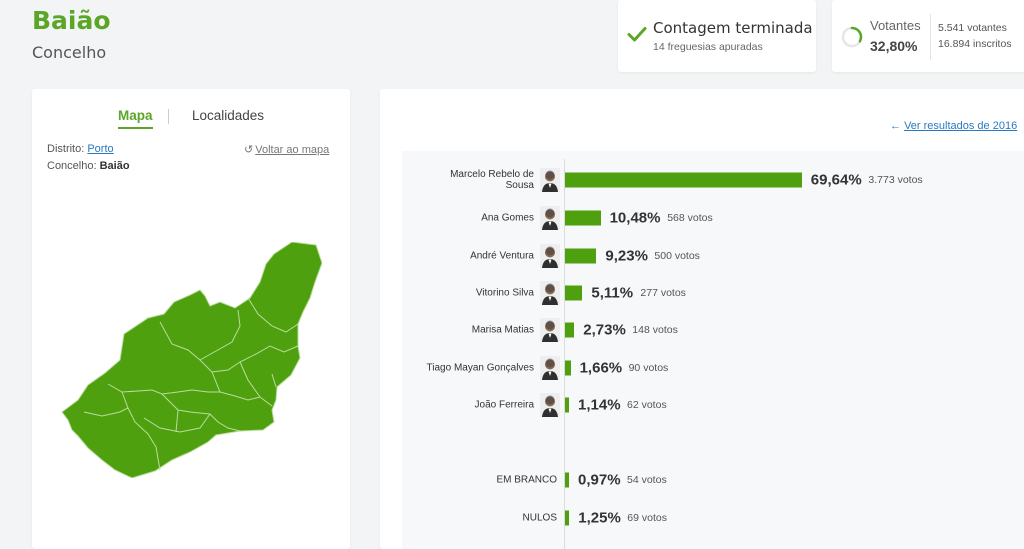 This screenshot has height=549, width=1024. What do you see at coordinates (690, 218) in the screenshot?
I see `result-votes: 568 votos` at bounding box center [690, 218].